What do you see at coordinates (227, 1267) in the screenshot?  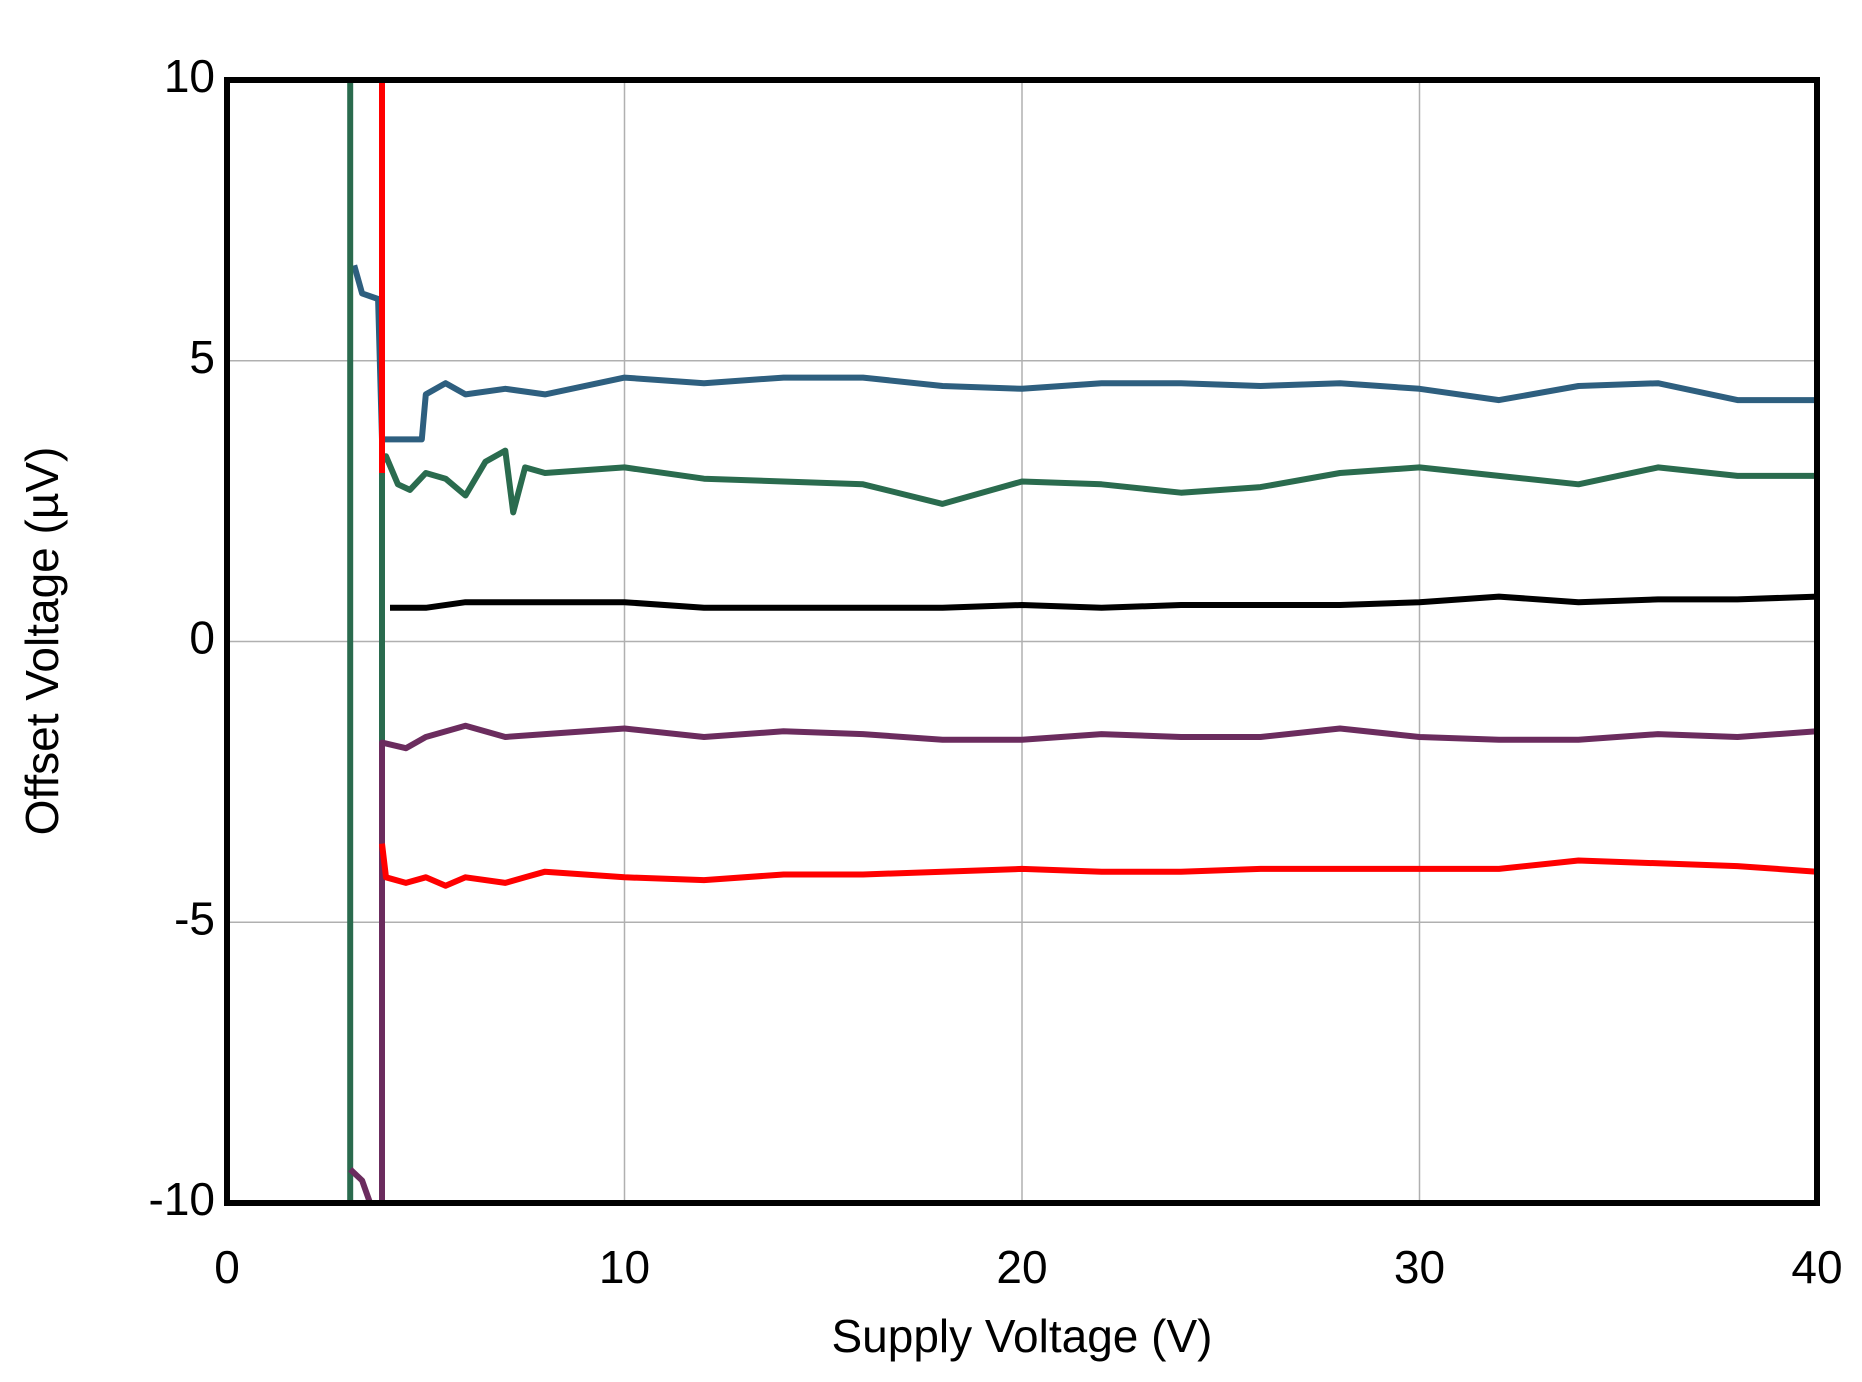 I see `x-tick-label: 0` at bounding box center [227, 1267].